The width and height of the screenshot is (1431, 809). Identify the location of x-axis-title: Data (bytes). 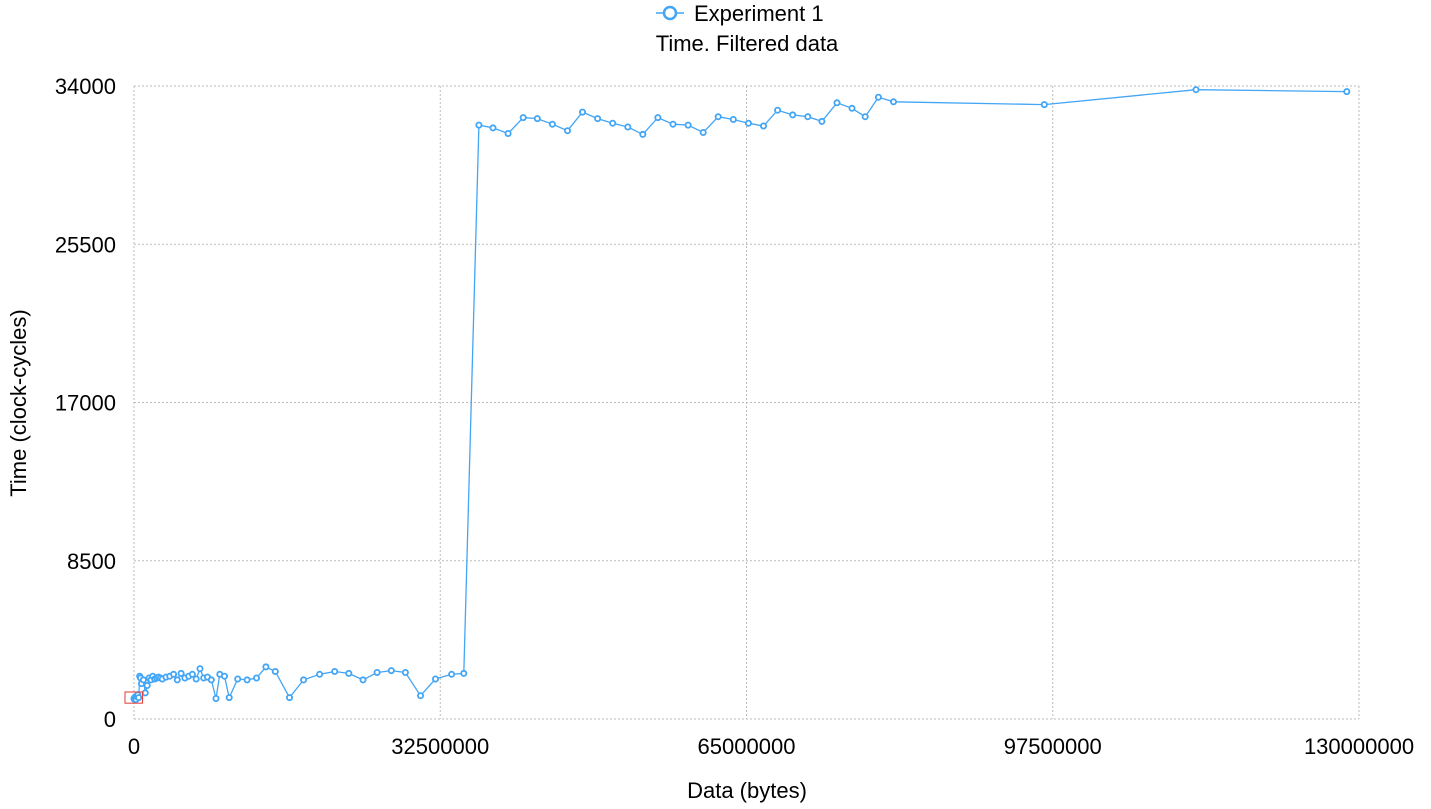
(747, 790).